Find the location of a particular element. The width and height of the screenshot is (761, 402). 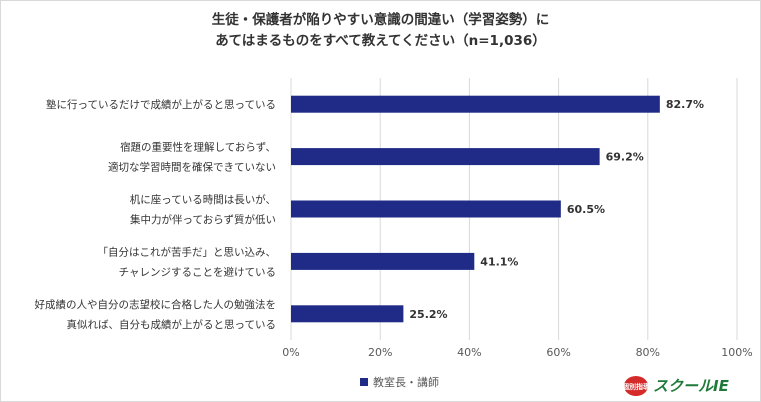

title-line-1: 生徒・保護者が陥りやすい意識の間違い（学習姿勢）に is located at coordinates (380, 20).